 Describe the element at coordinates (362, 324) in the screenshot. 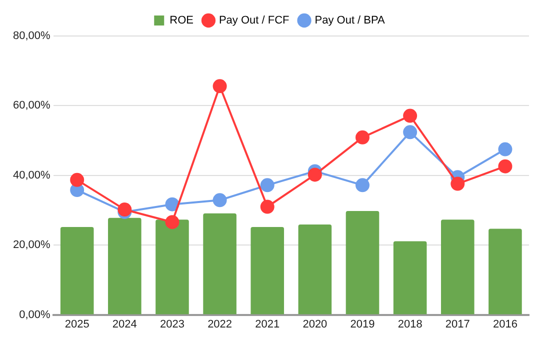

I see `x-tick-label: 2019` at that location.